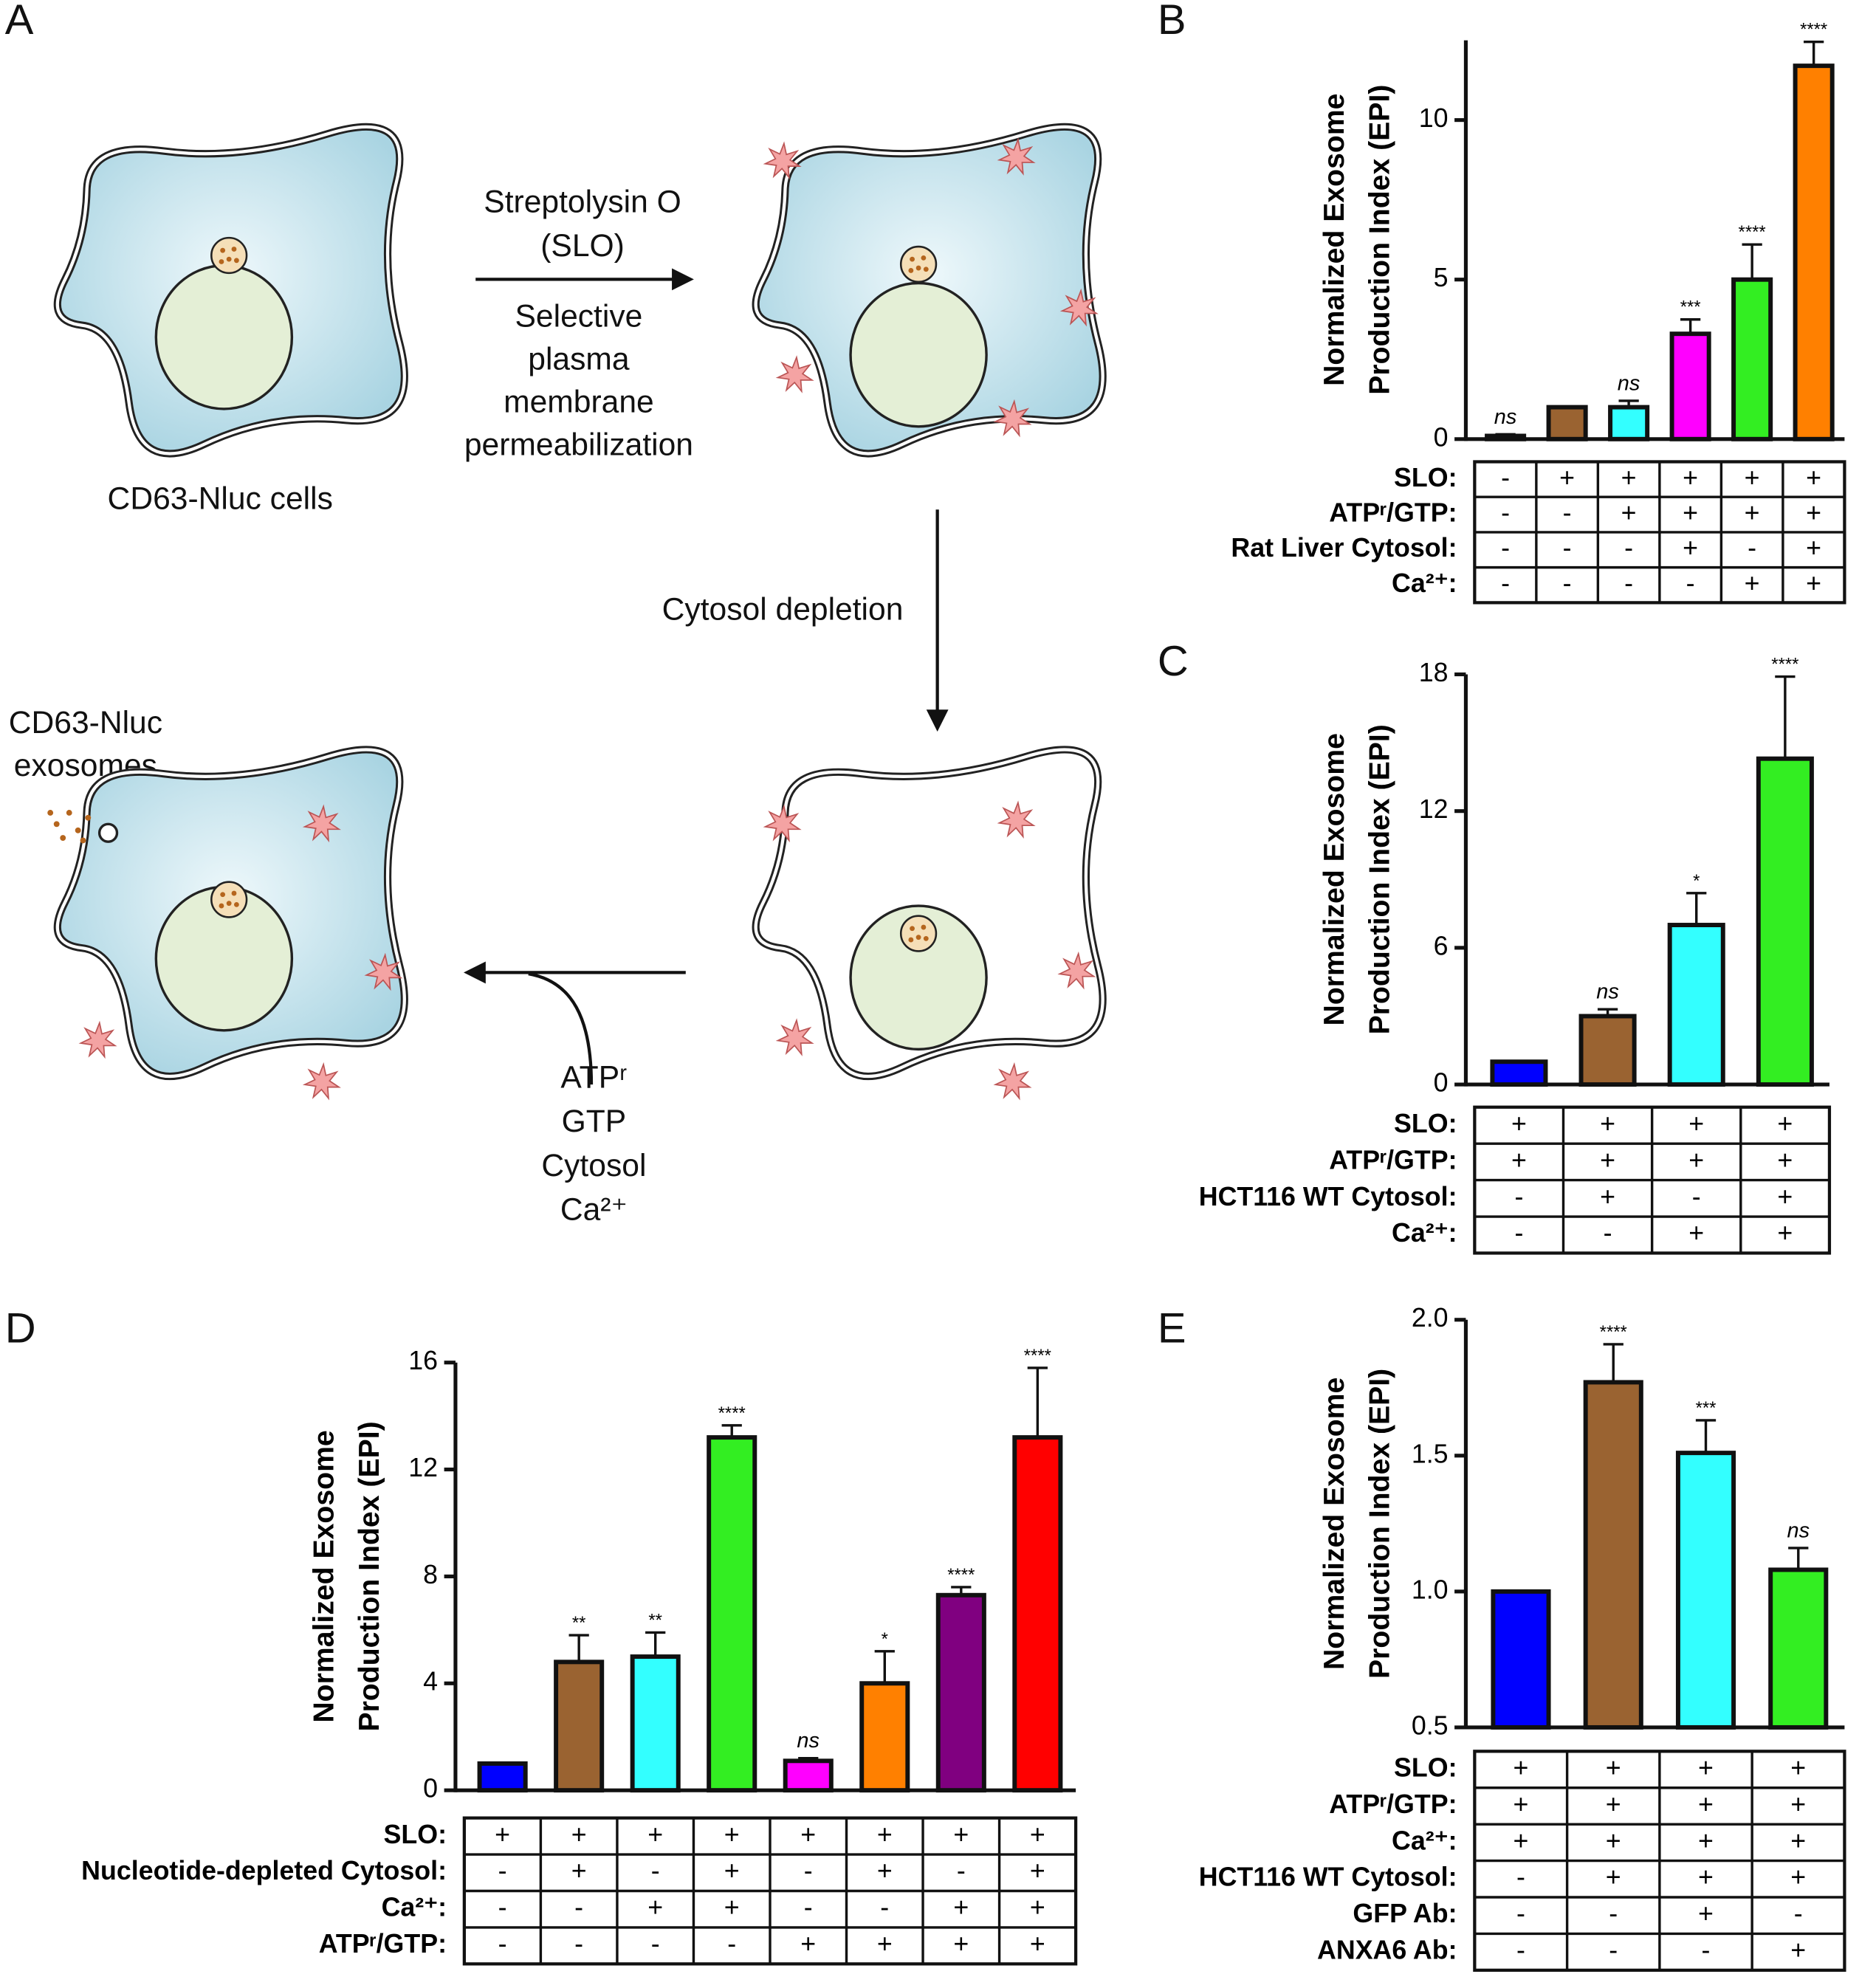 Image resolution: width=1876 pixels, height=1974 pixels. I want to click on diagram-text: plasma, so click(579, 358).